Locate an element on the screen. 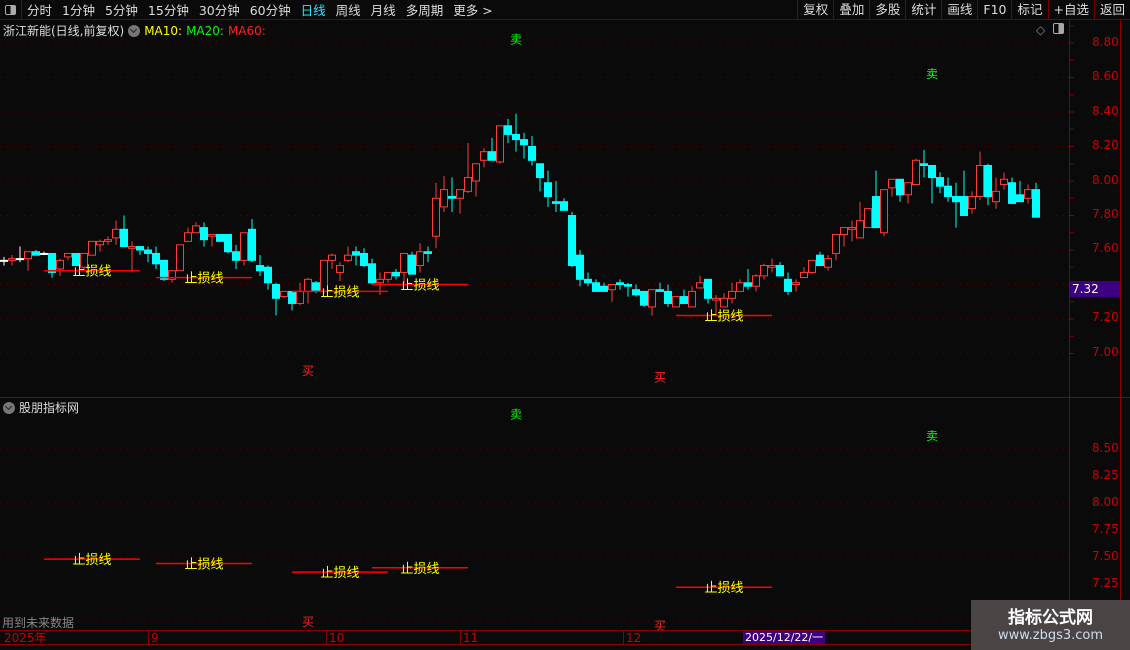  price-axis-label: 7.00 is located at coordinates (1105, 352).